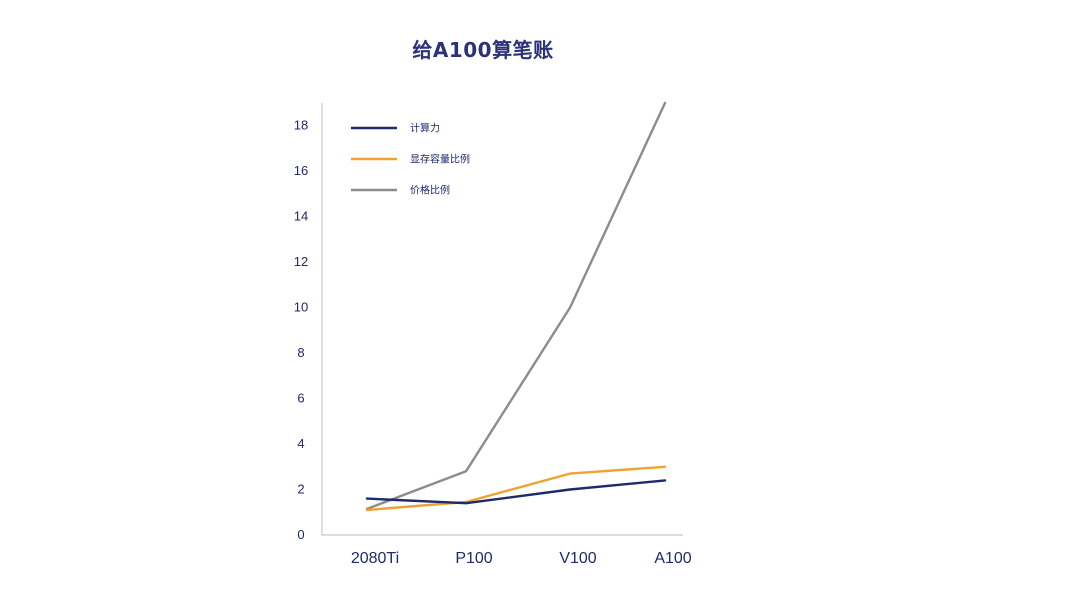 The height and width of the screenshot is (608, 1080). What do you see at coordinates (473, 558) in the screenshot?
I see `x-tick-label: P100` at bounding box center [473, 558].